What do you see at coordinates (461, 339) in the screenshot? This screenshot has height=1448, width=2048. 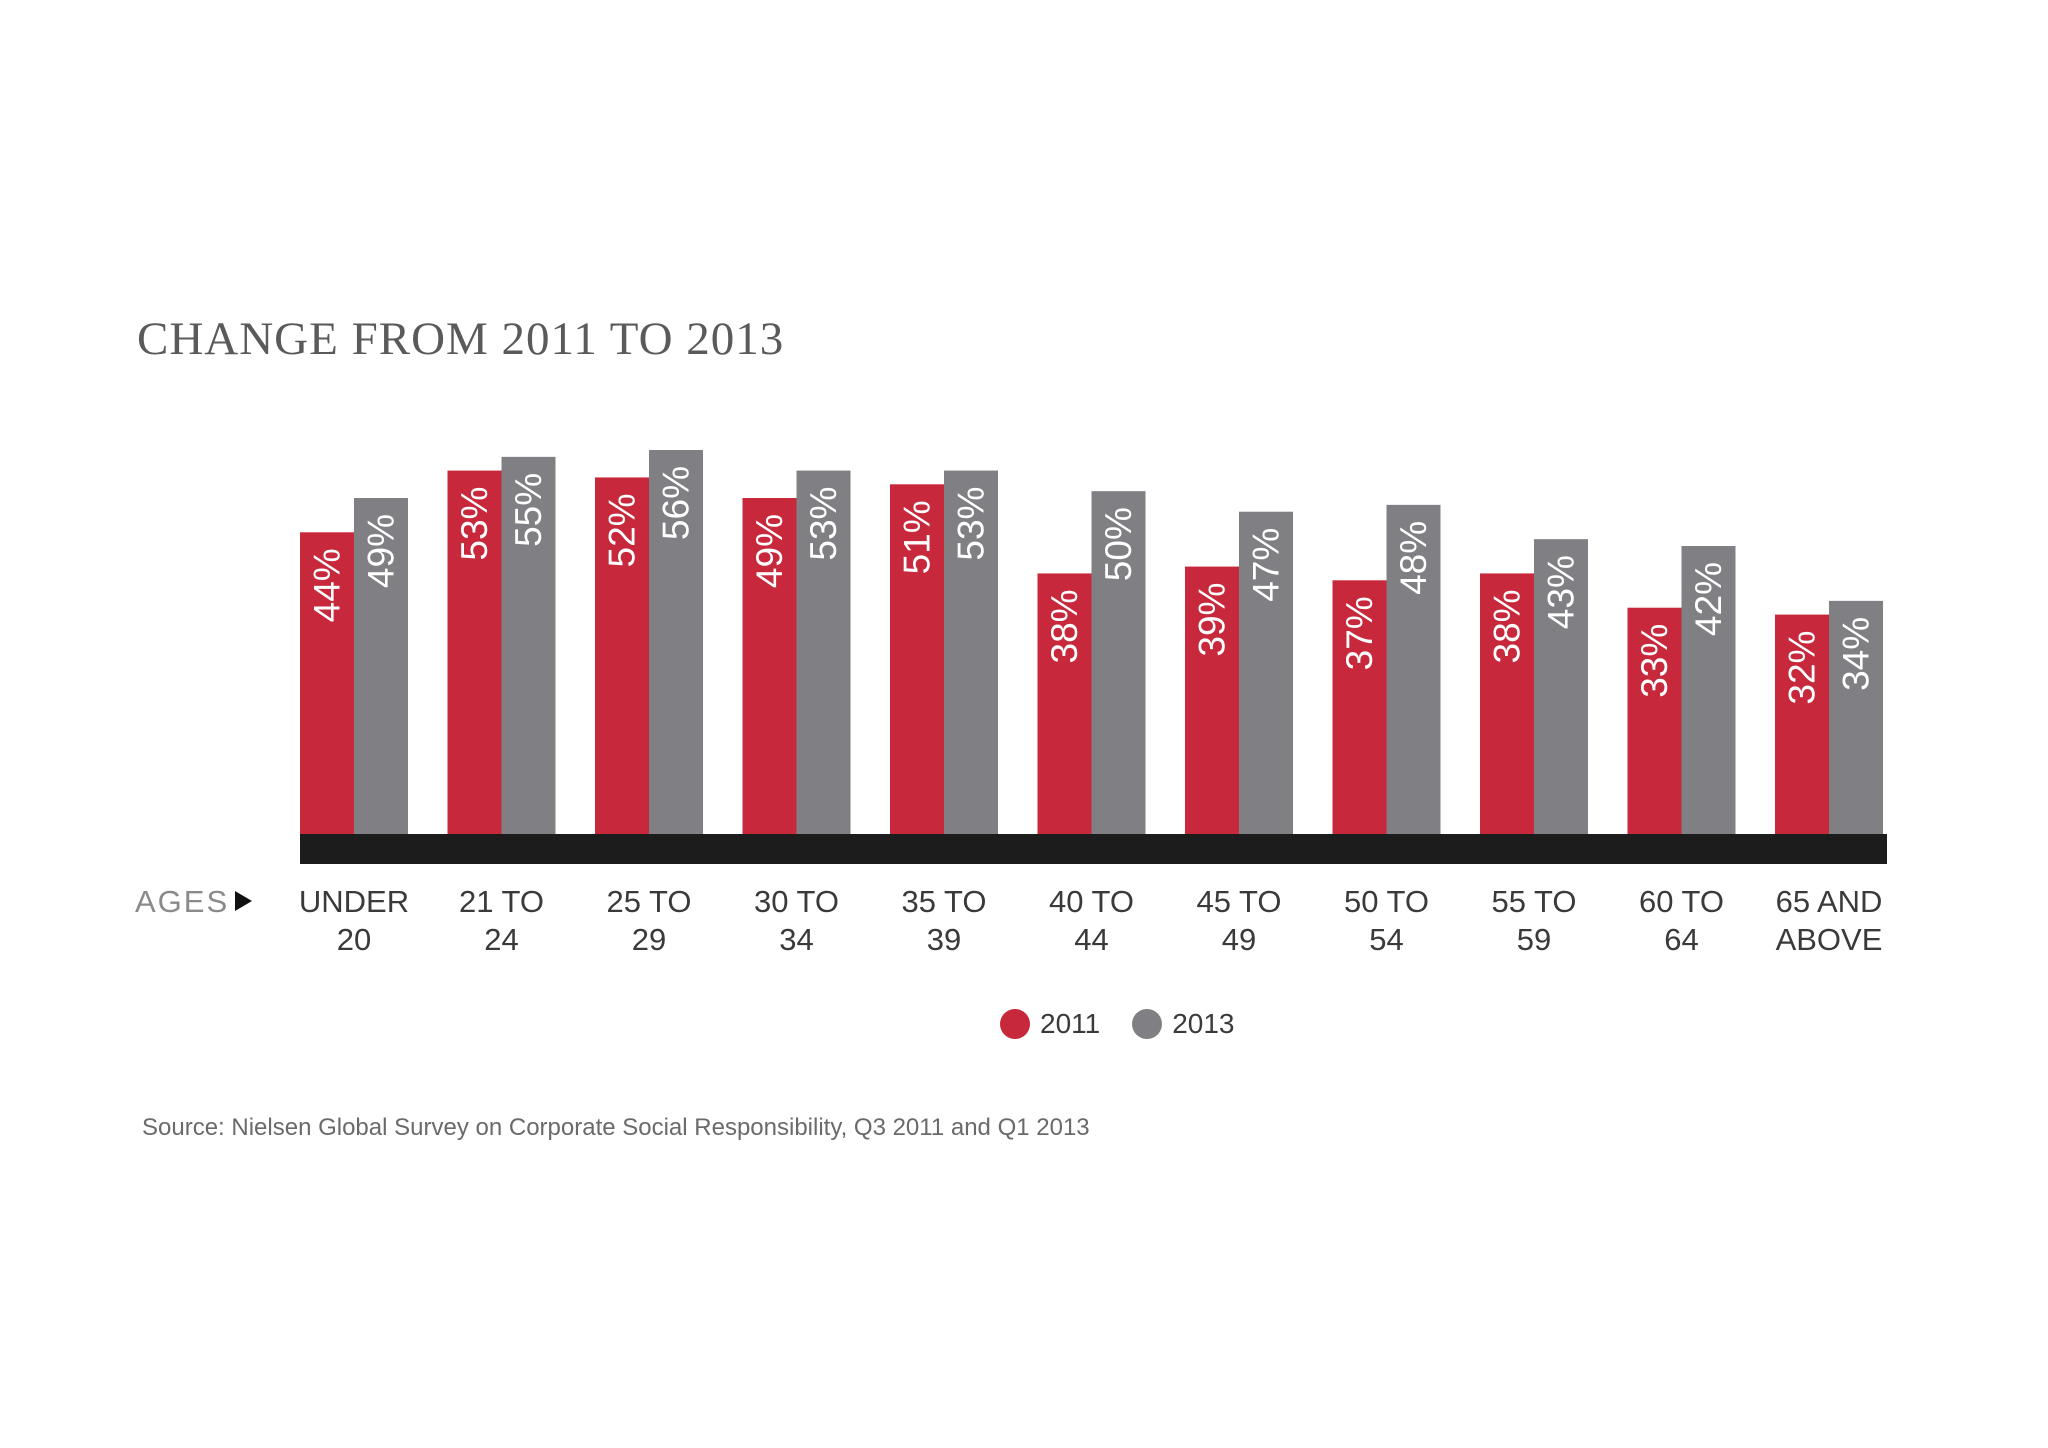 I see `chart-title: CHANGE FROM 2011 TO 2013` at bounding box center [461, 339].